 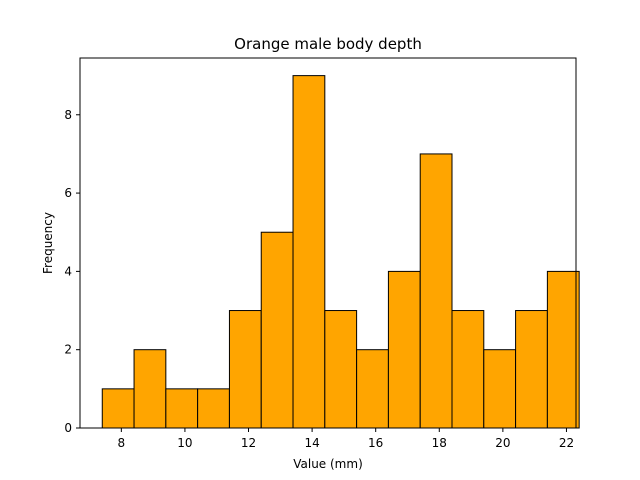 What do you see at coordinates (122, 443) in the screenshot?
I see `x-tick-label: 8` at bounding box center [122, 443].